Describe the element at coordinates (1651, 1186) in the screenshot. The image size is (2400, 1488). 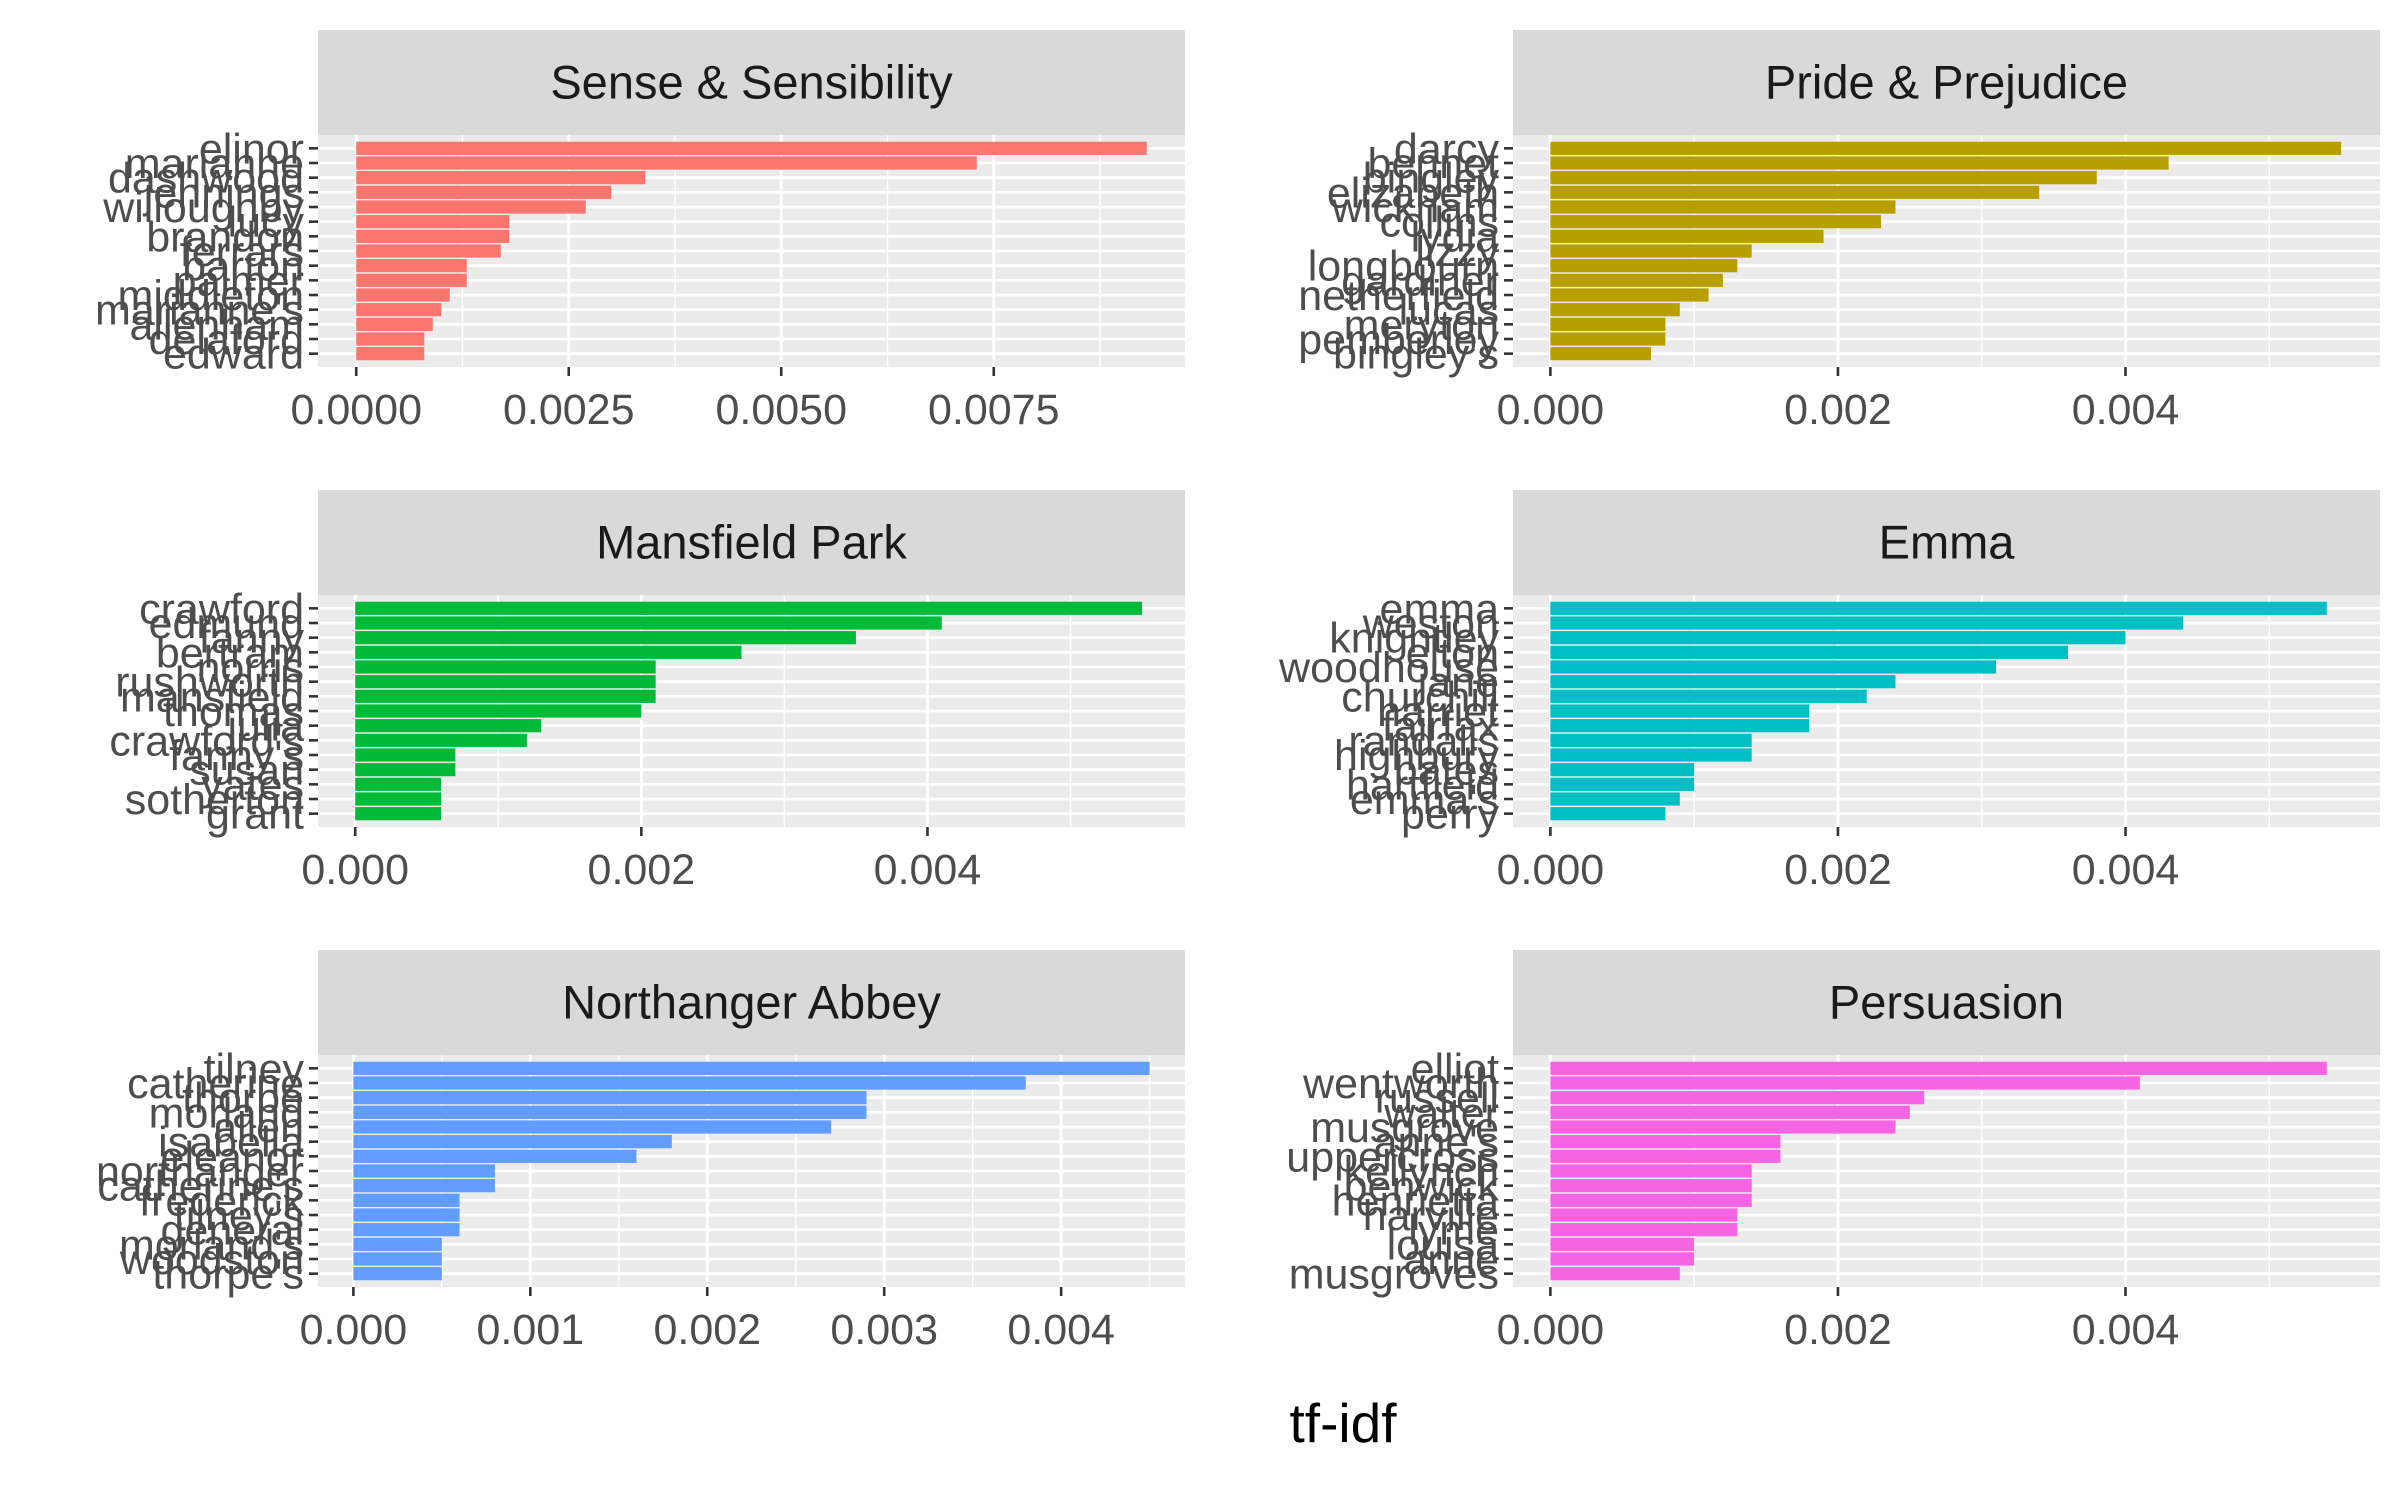
I see `bar-benwick` at that location.